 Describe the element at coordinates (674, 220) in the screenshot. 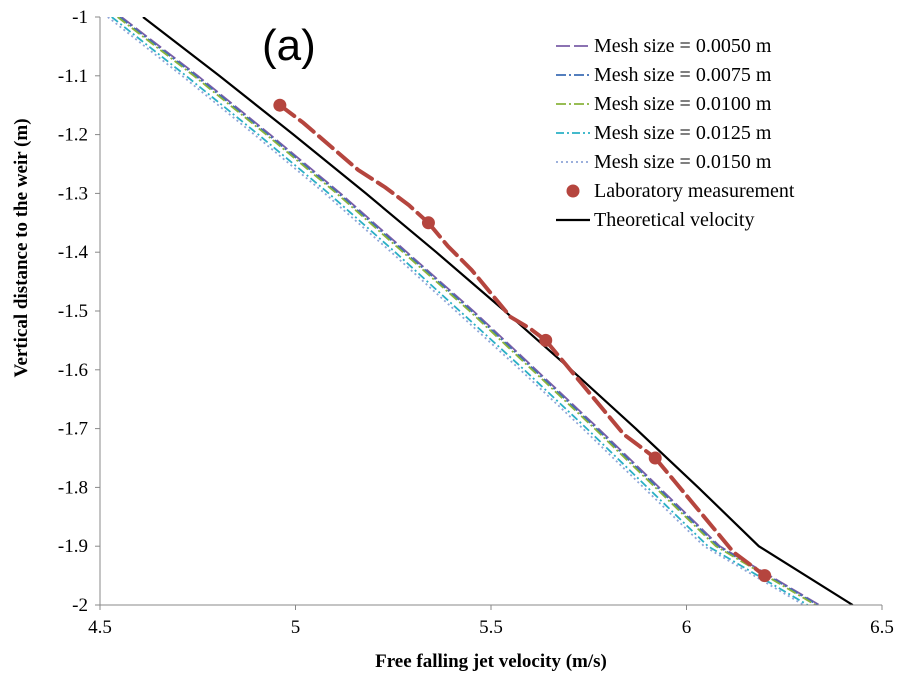

I see `legend-label: Theoretical velocity` at that location.